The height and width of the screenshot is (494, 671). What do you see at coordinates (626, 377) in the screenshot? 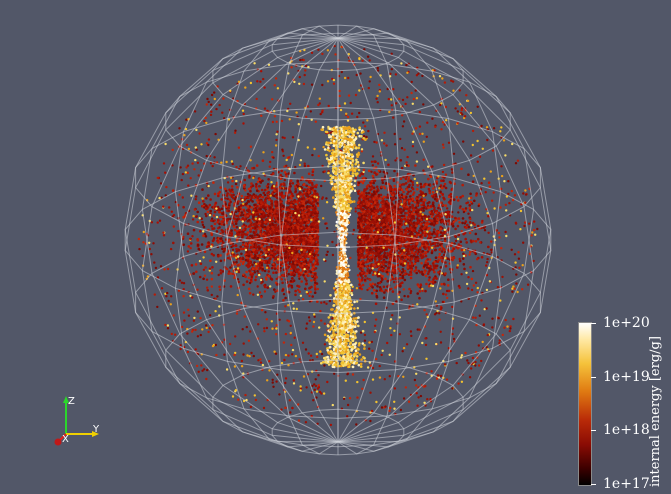
I see `colorbar-label: 1e+19` at bounding box center [626, 377].